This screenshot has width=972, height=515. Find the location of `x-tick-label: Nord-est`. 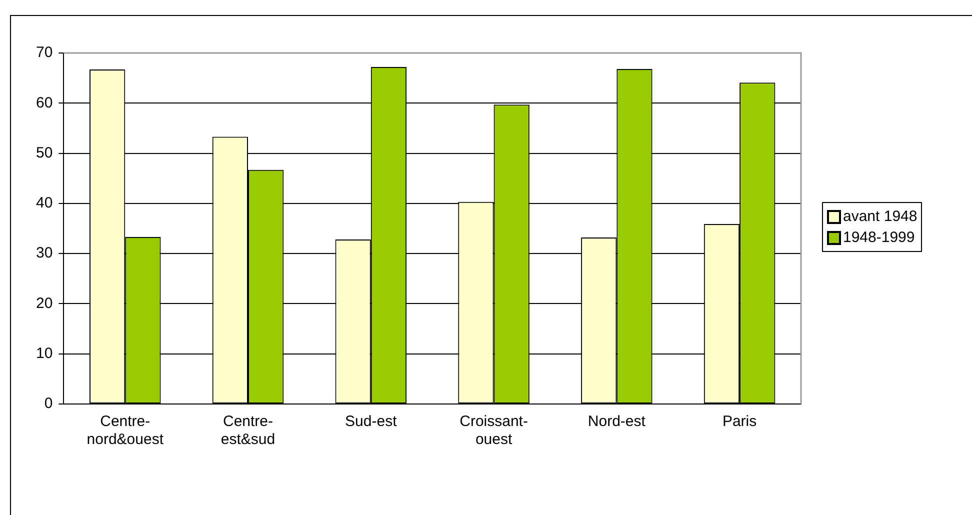

x-tick-label: Nord-est is located at coordinates (617, 421).